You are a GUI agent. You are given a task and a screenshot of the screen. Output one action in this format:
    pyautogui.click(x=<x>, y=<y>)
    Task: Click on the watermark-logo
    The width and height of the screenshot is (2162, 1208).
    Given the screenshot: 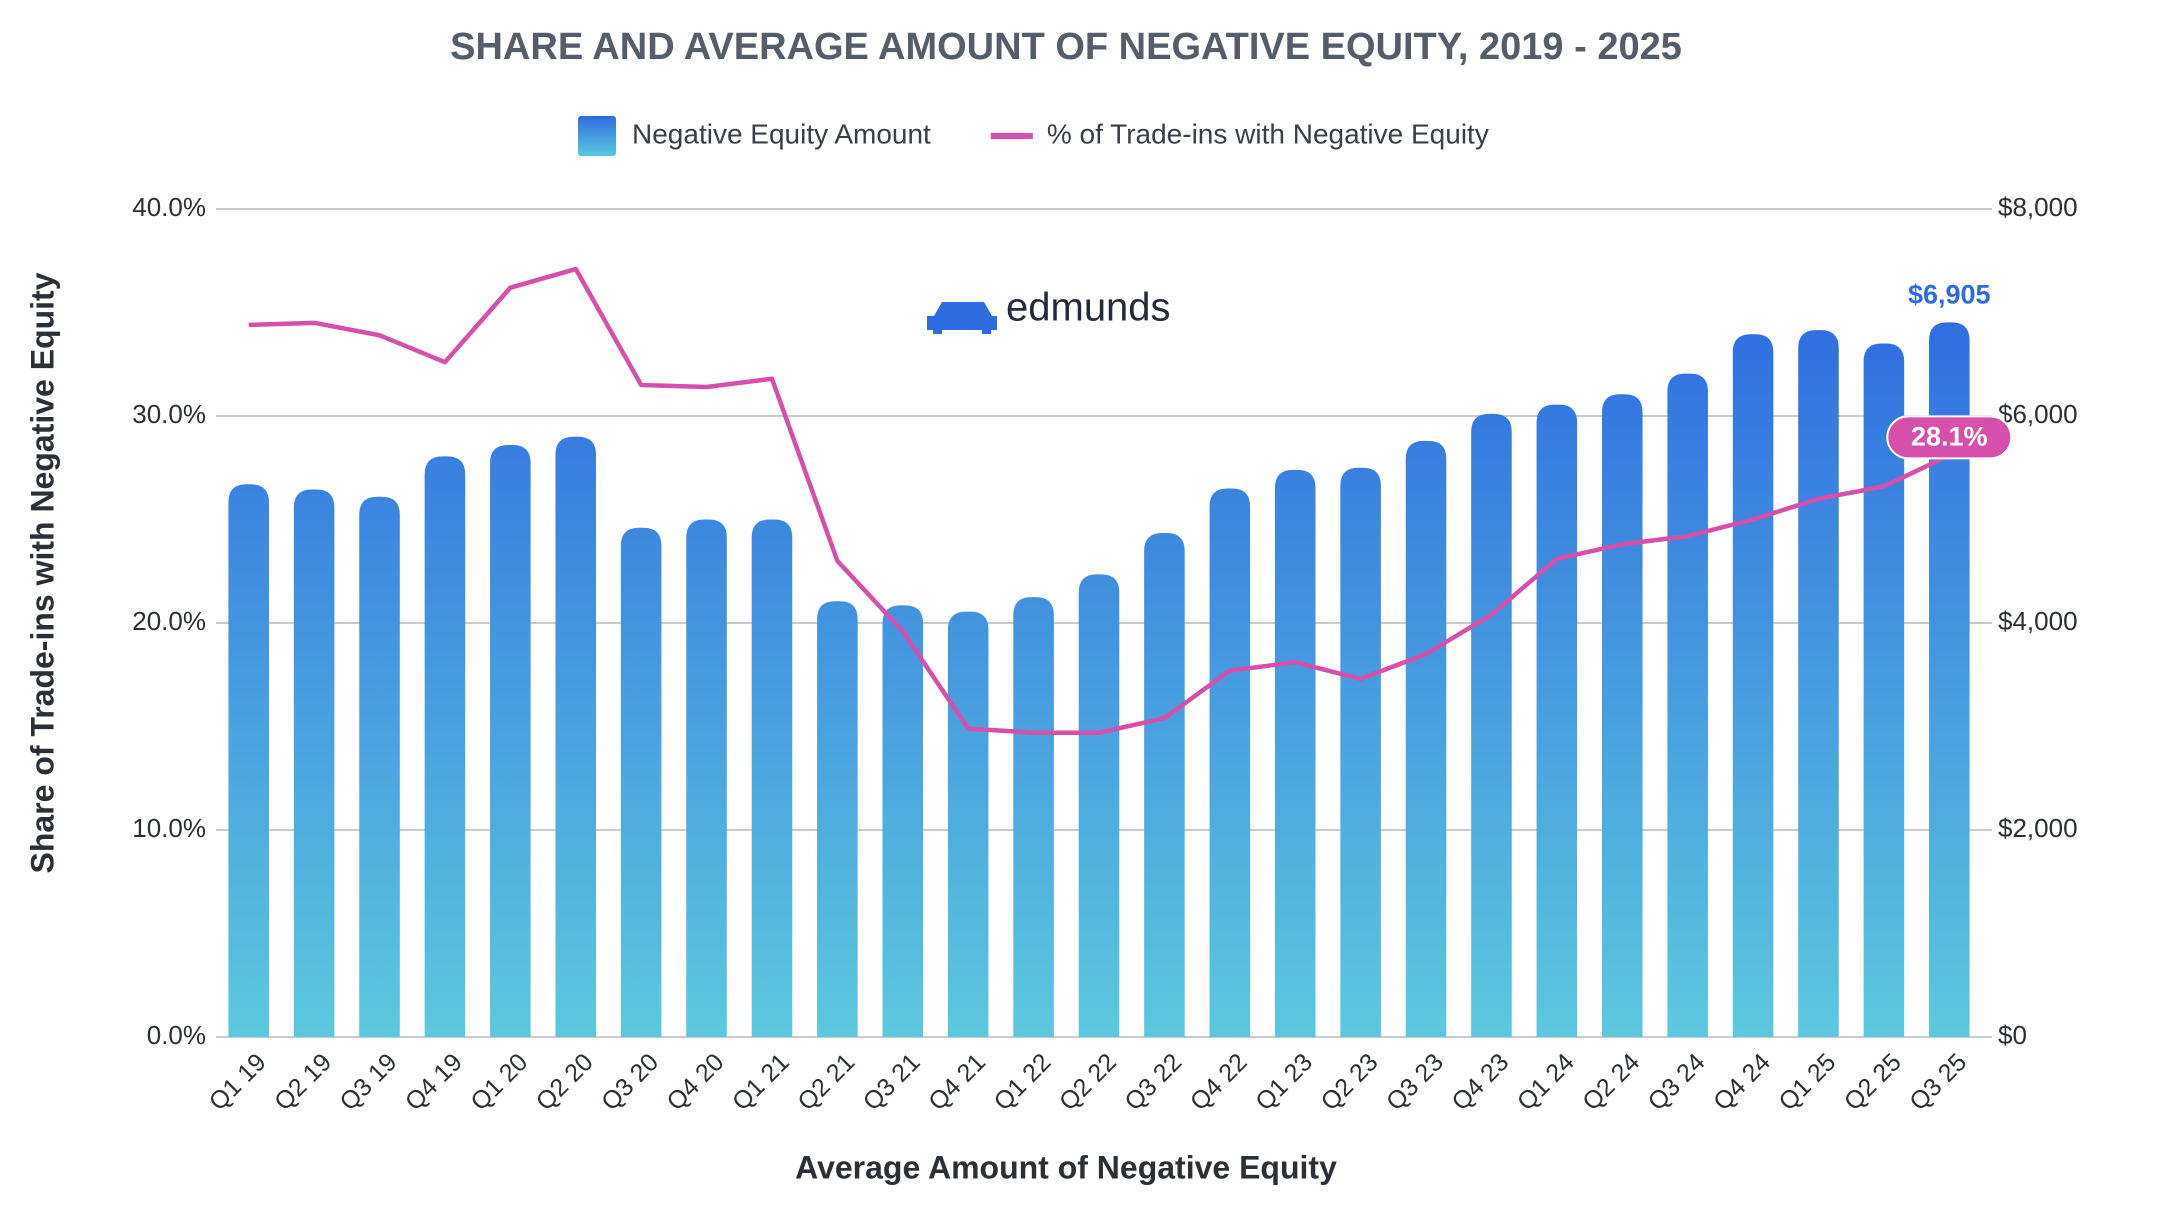 What is the action you would take?
    pyautogui.click(x=962, y=318)
    